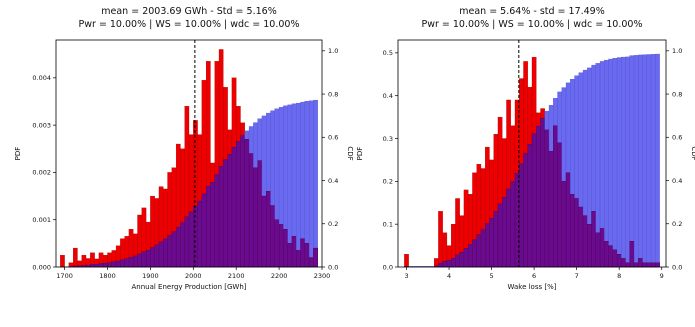  Describe the element at coordinates (333, 224) in the screenshot. I see `y2-tick-label: 0.2` at that location.